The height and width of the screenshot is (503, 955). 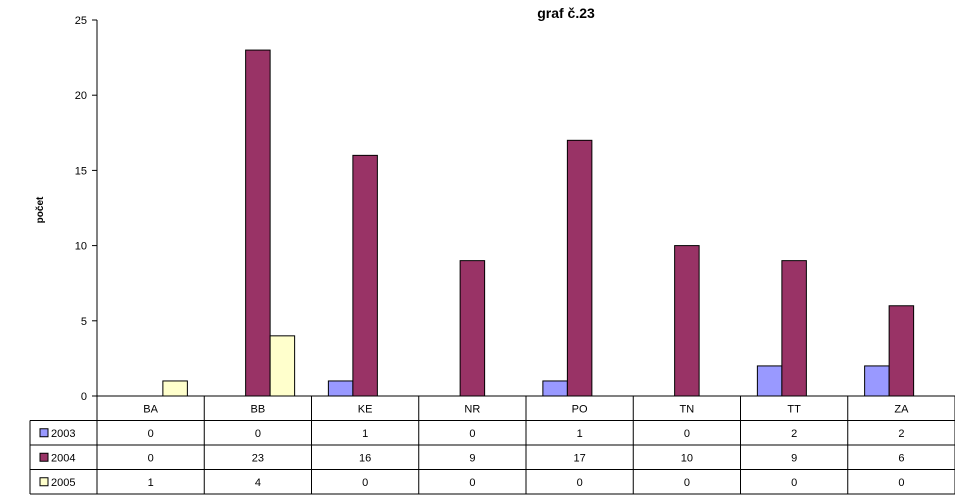 I want to click on data-label-2005-KE: 0, so click(x=365, y=483).